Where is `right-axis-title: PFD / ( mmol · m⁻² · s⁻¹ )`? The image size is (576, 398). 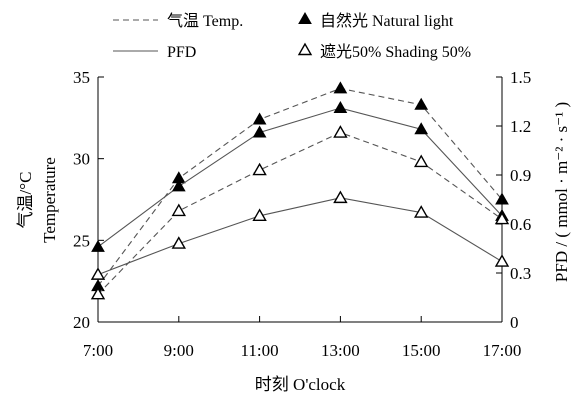 right-axis-title: PFD / ( mmol · m⁻² · s⁻¹ ) is located at coordinates (561, 192).